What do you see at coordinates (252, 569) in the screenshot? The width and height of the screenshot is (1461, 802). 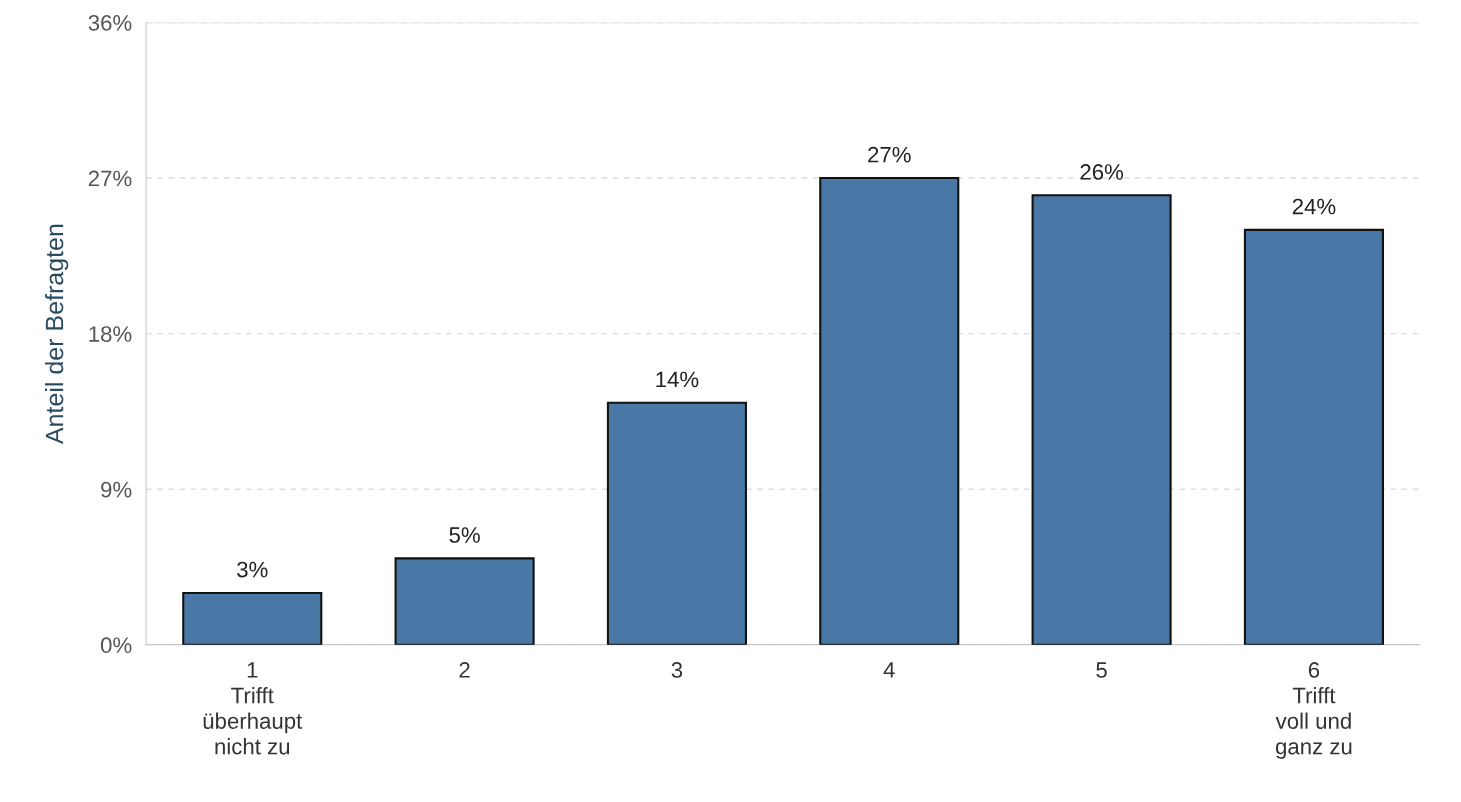 I see `data-label: 3%` at bounding box center [252, 569].